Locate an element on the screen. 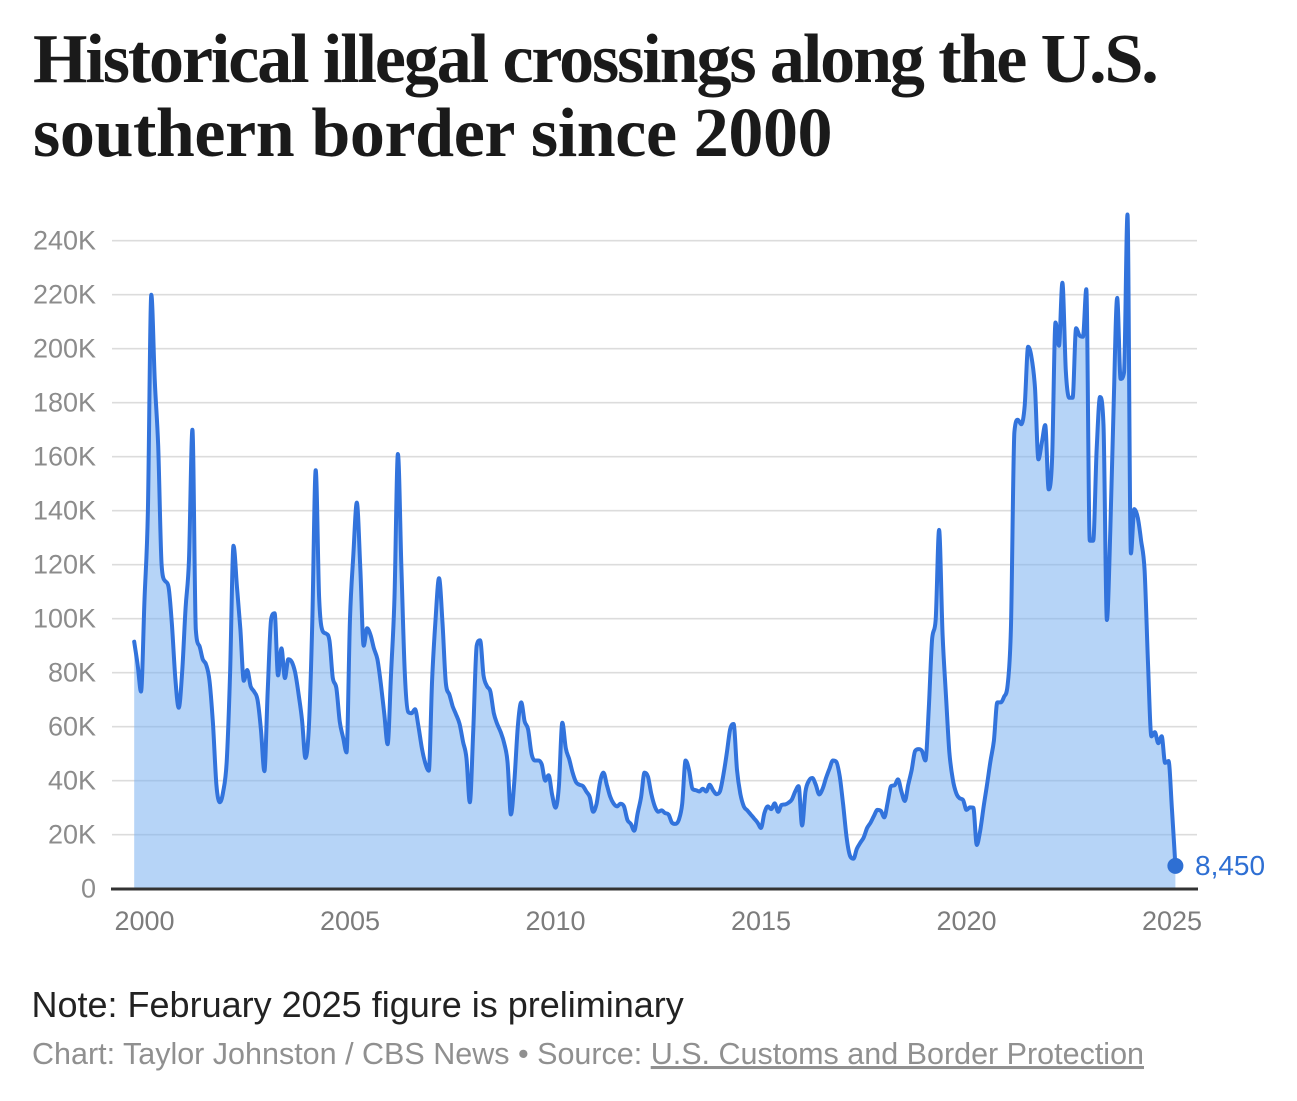 The height and width of the screenshot is (1101, 1297). svg-text: 2015 is located at coordinates (761, 921).